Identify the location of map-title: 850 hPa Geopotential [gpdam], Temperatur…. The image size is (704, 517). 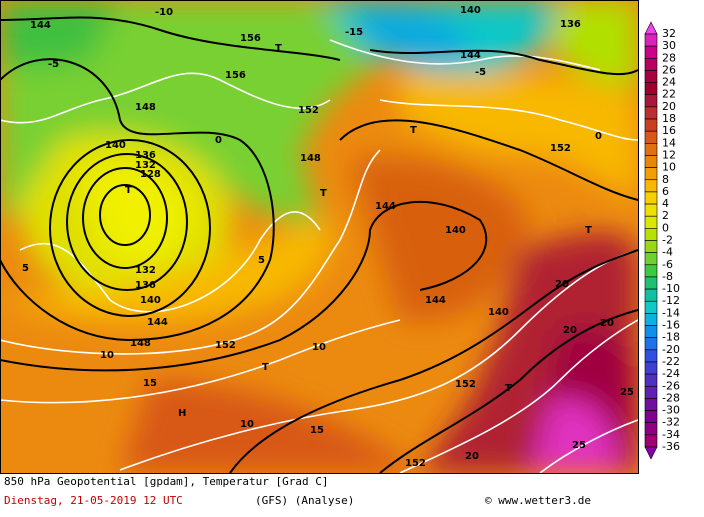
(166, 481).